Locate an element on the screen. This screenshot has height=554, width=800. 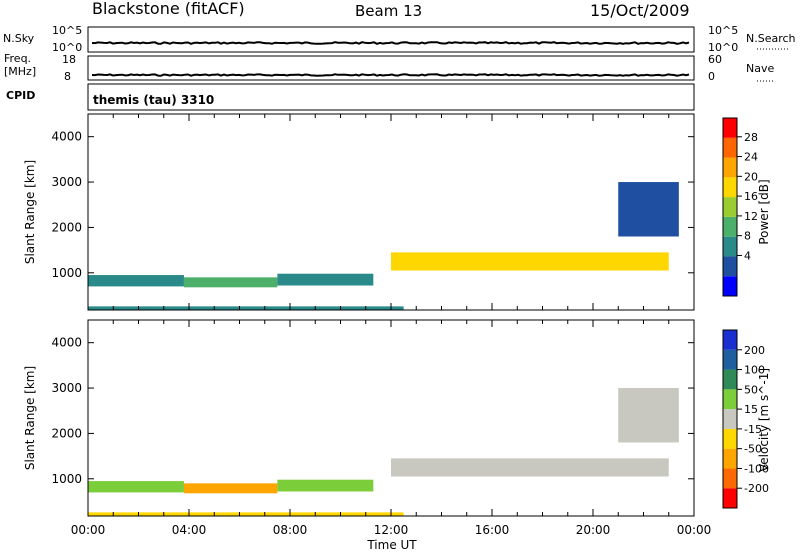
freq-tick-bottom: 8 is located at coordinates (67, 76).